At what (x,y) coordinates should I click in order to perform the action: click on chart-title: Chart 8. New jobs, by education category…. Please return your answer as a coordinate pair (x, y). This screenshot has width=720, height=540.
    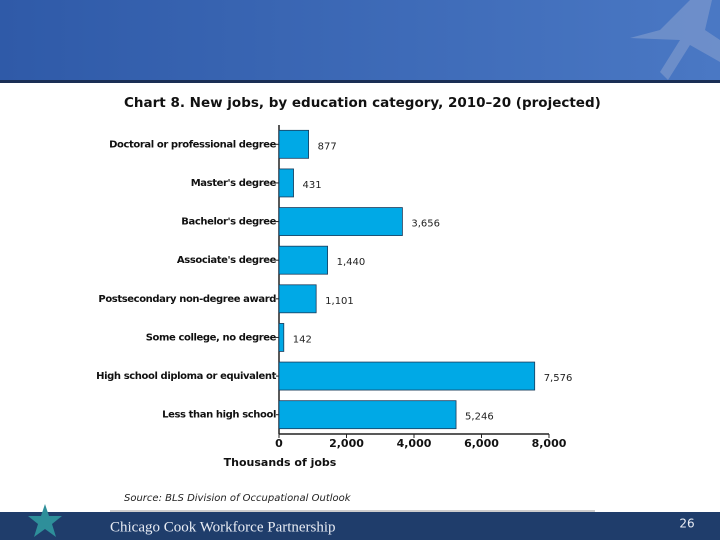
    Looking at the image, I should click on (362, 103).